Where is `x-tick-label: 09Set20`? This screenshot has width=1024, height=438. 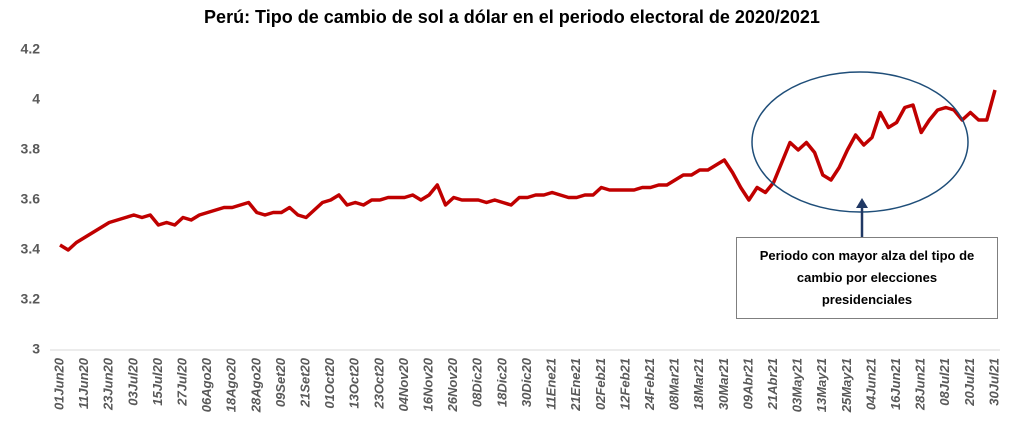
x-tick-label: 09Set20 is located at coordinates (280, 382).